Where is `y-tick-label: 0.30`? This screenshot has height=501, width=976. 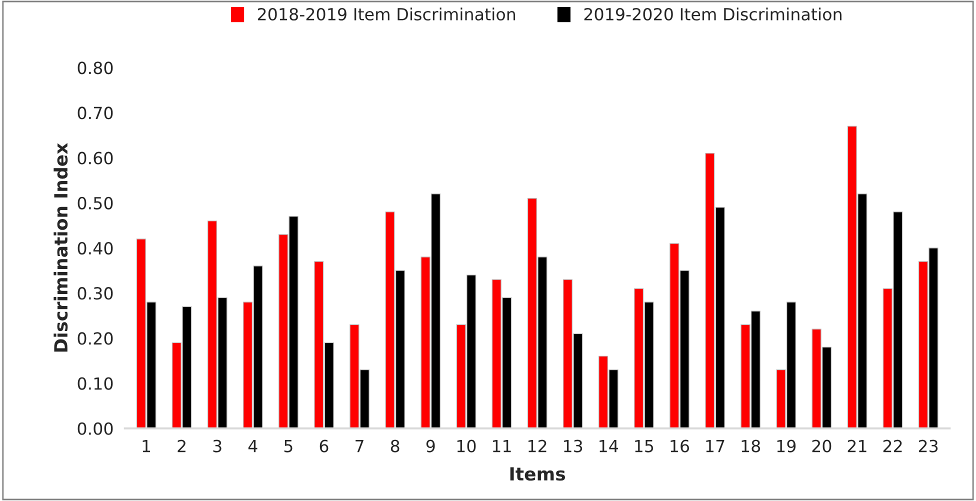 y-tick-label: 0.30 is located at coordinates (95, 293).